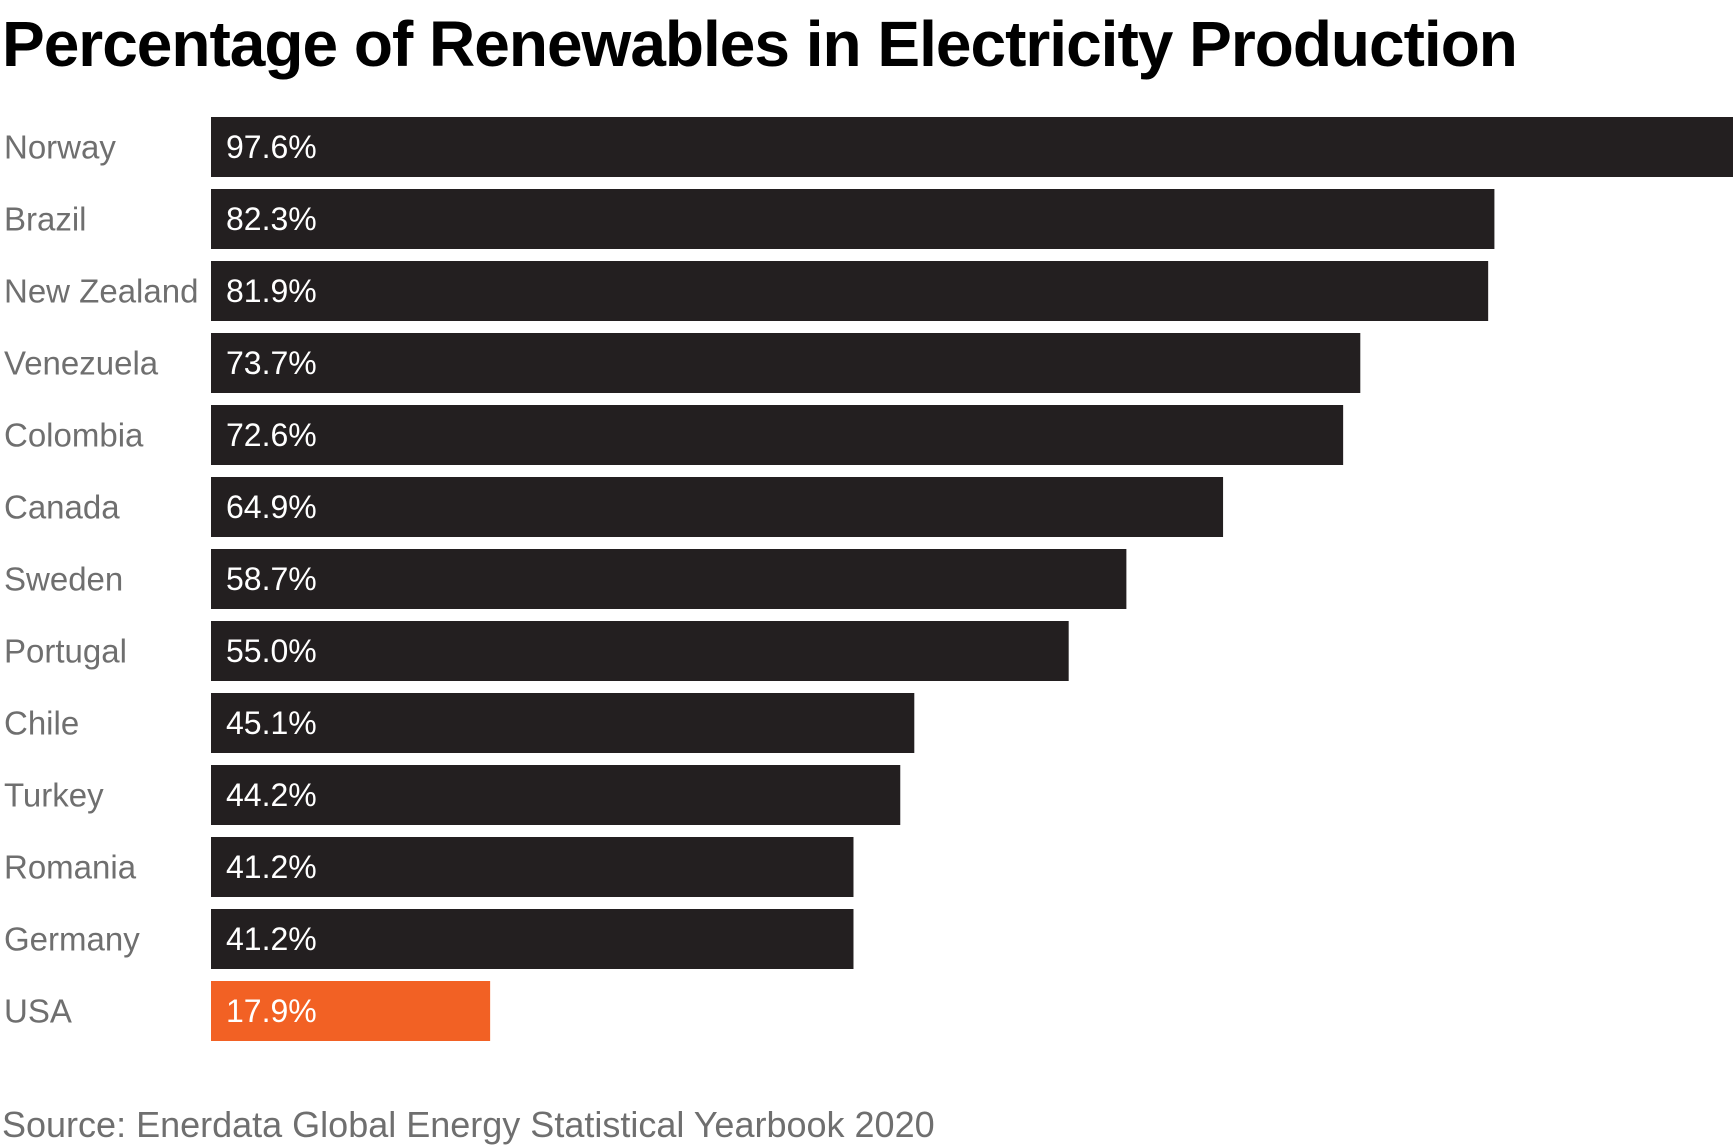  What do you see at coordinates (74, 435) in the screenshot?
I see `category-label: Colombia` at bounding box center [74, 435].